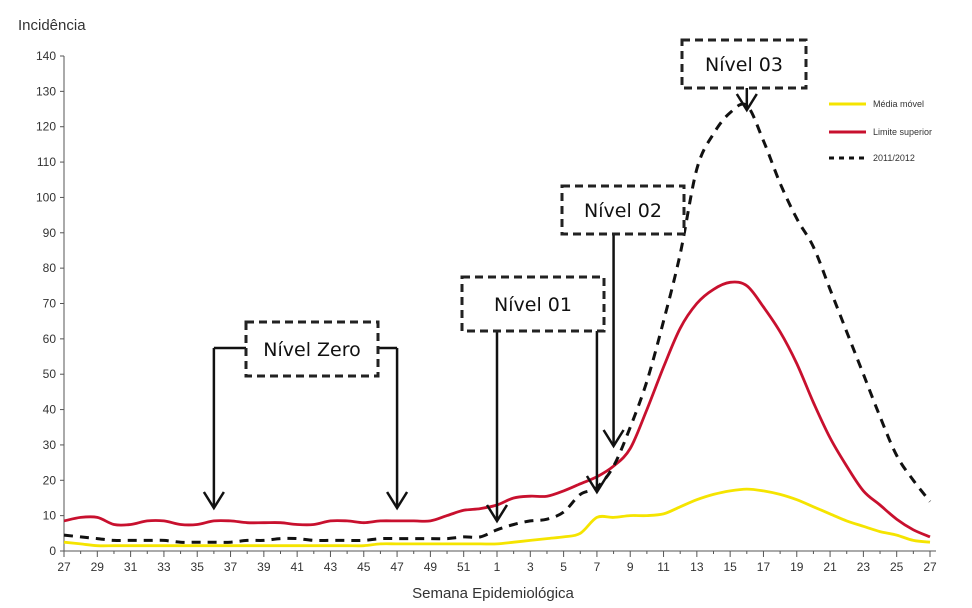 Image resolution: width=972 pixels, height=608 pixels. Describe the element at coordinates (331, 567) in the screenshot. I see `x-tick-label: 43` at that location.